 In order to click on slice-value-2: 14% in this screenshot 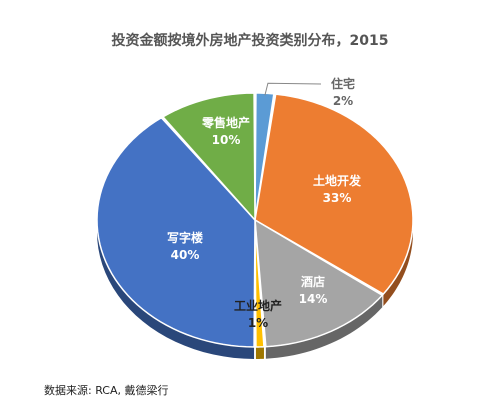, I will do `click(313, 299)`.